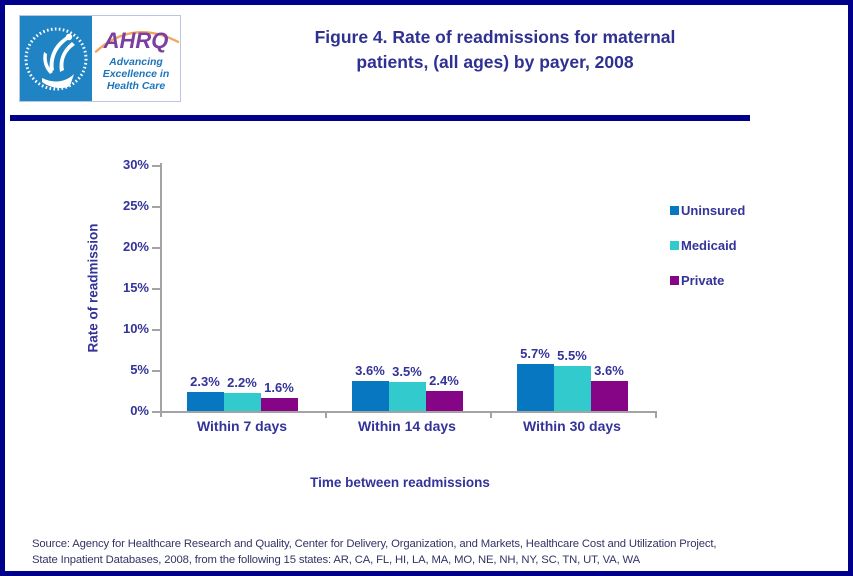 This screenshot has width=853, height=576. I want to click on legend-item-private: Private, so click(707, 280).